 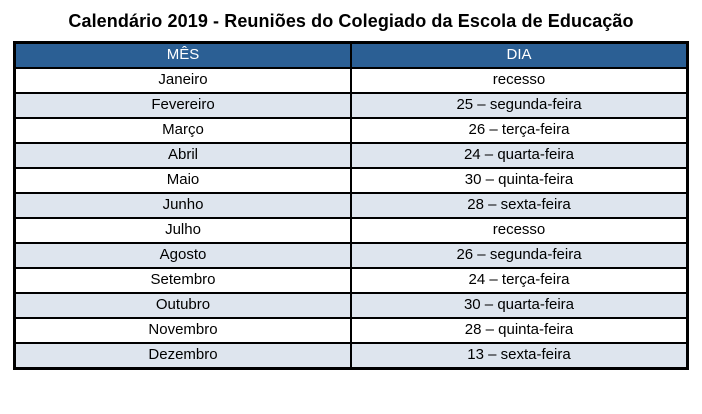 I want to click on month-cell: Maio, so click(x=182, y=180).